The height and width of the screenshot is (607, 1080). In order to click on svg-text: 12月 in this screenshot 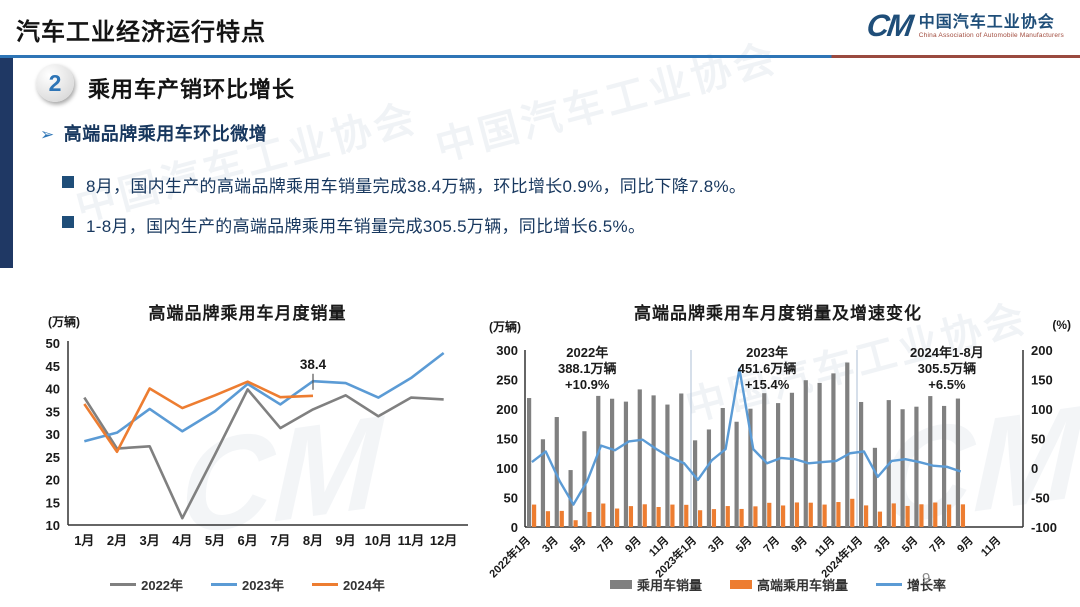, I will do `click(443, 540)`.